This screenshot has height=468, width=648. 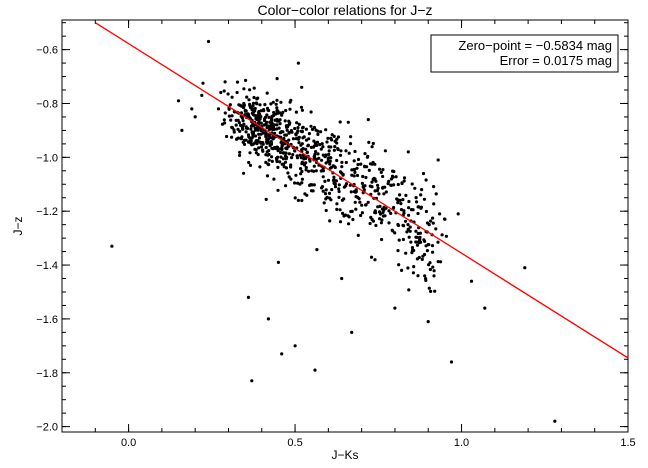 What do you see at coordinates (128, 443) in the screenshot?
I see `x-tick-label: 0.0` at bounding box center [128, 443].